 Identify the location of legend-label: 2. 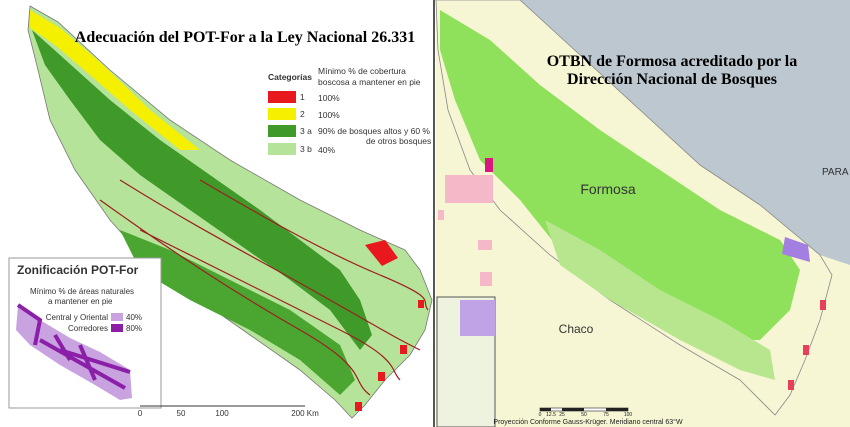
(302, 114).